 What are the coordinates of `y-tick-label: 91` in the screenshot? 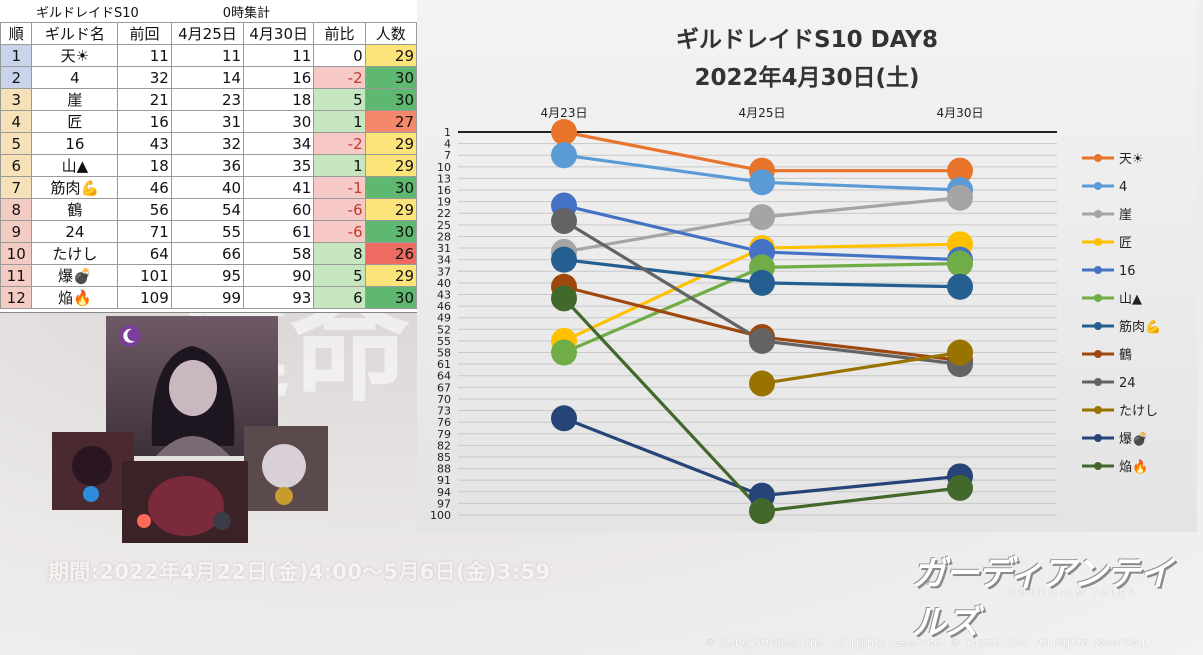 It's located at (444, 480).